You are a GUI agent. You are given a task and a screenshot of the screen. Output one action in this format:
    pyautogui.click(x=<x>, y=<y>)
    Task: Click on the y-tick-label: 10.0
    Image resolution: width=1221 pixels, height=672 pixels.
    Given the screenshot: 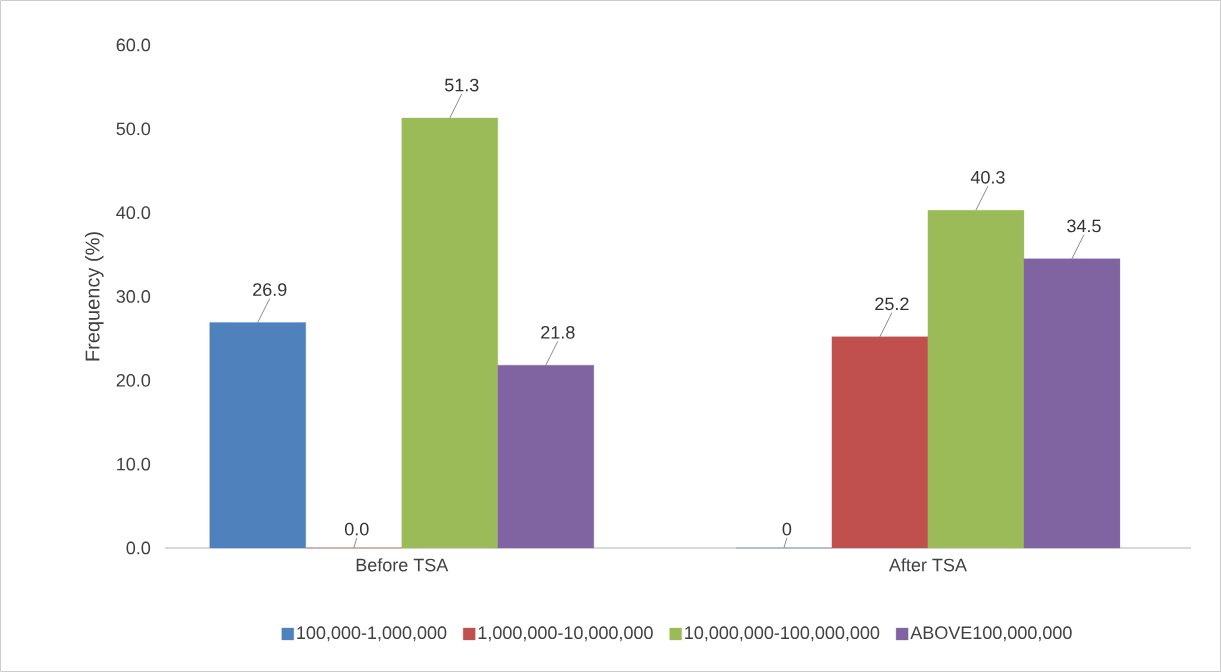 What is the action you would take?
    pyautogui.click(x=134, y=464)
    